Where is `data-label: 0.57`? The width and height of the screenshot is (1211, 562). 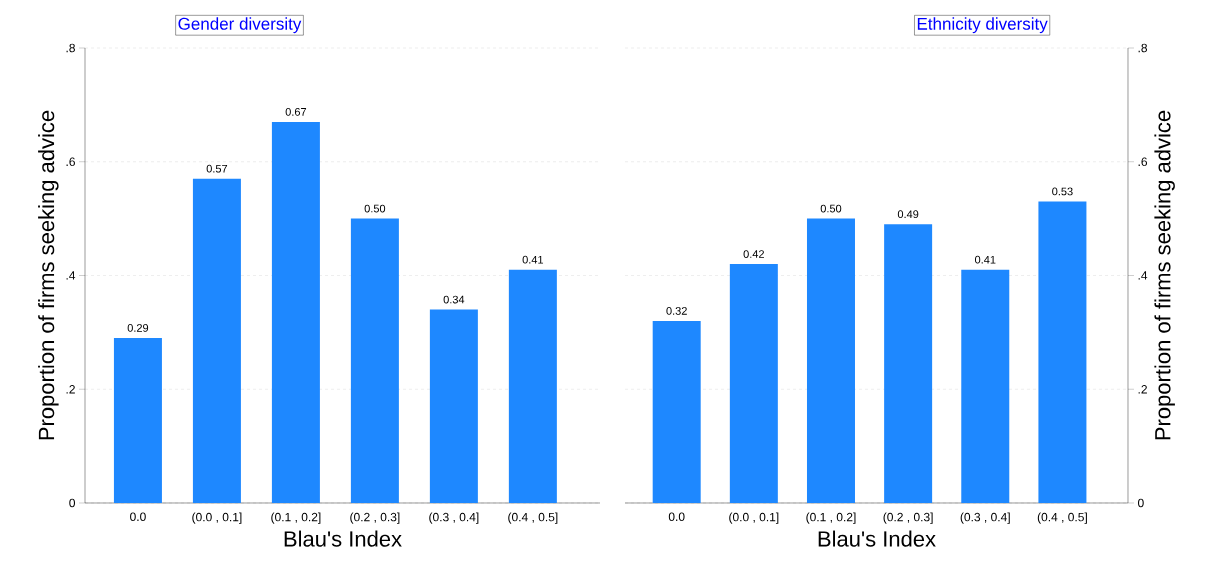 data-label: 0.57 is located at coordinates (217, 168).